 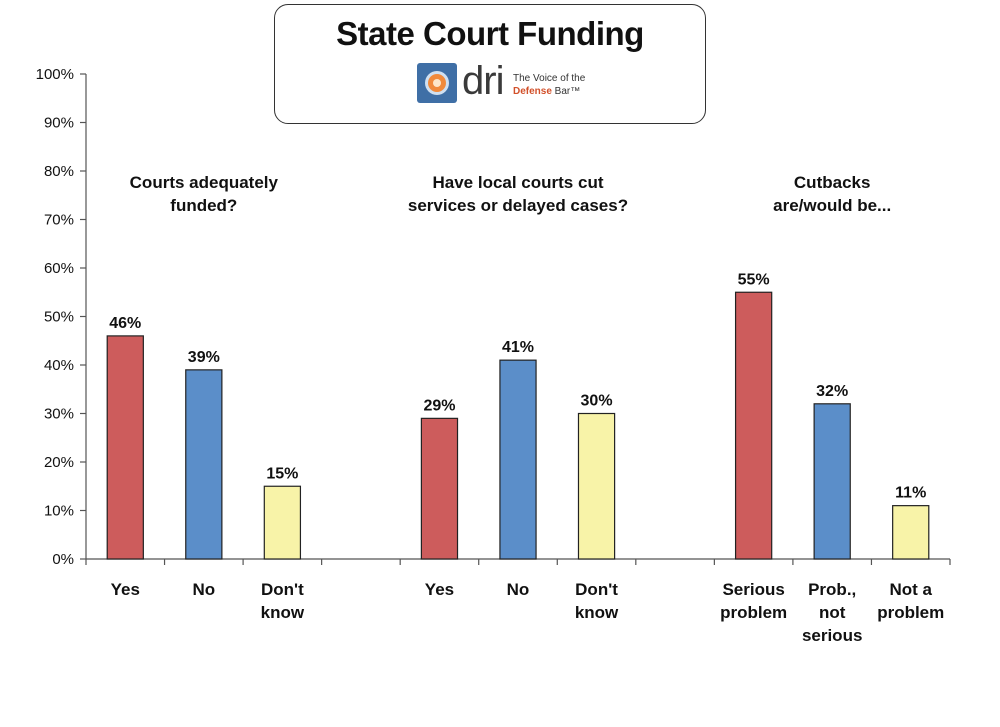 I want to click on category-label-line: Serious, so click(x=753, y=589).